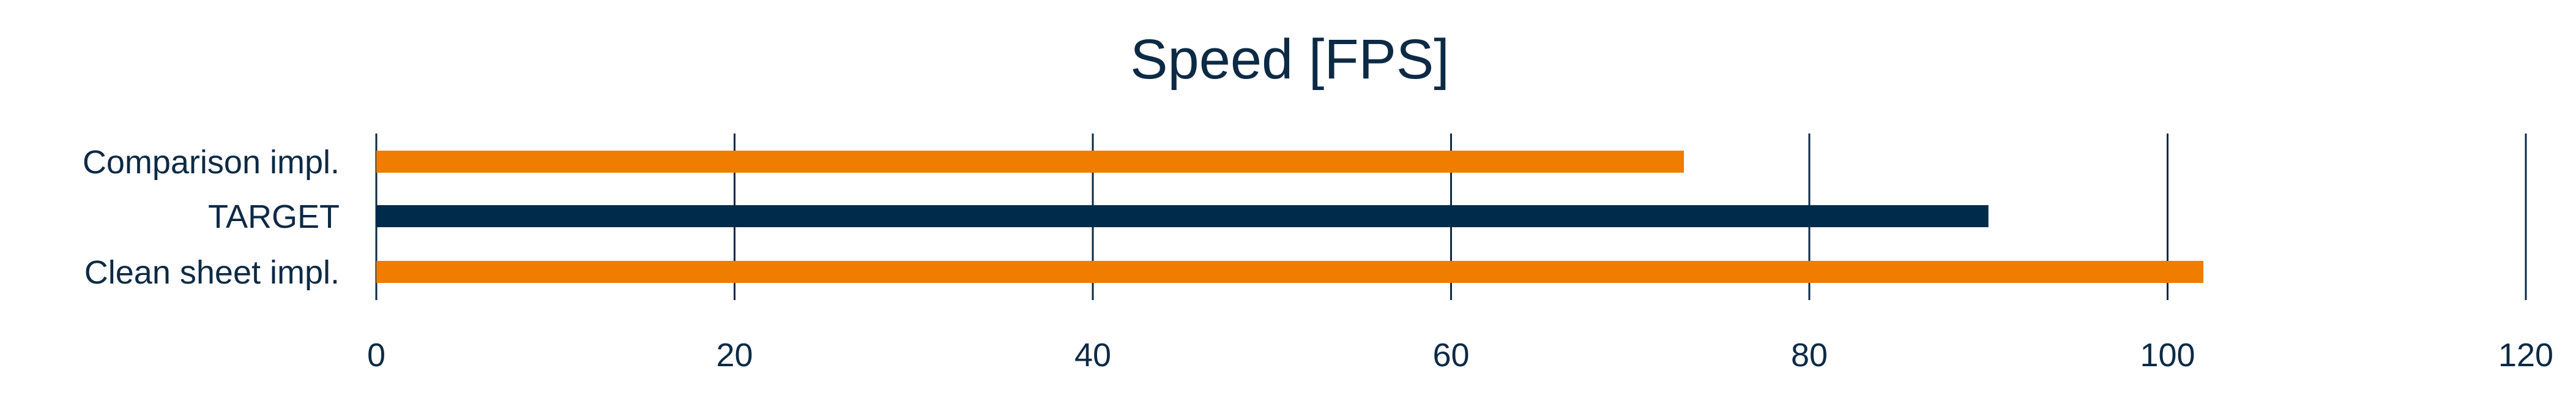  I want to click on category-labels: Comparison impl. TARGET Clean sheet impl., so click(212, 217).